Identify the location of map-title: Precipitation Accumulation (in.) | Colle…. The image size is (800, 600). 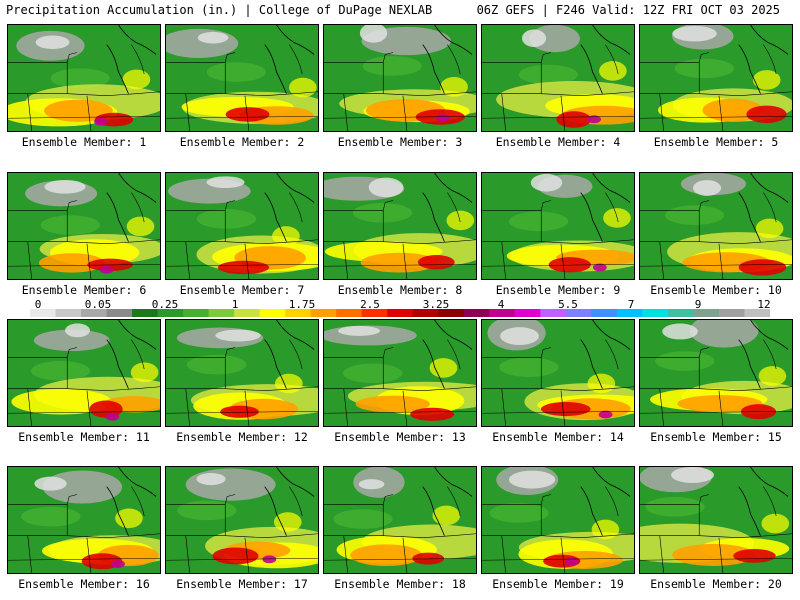
(219, 10).